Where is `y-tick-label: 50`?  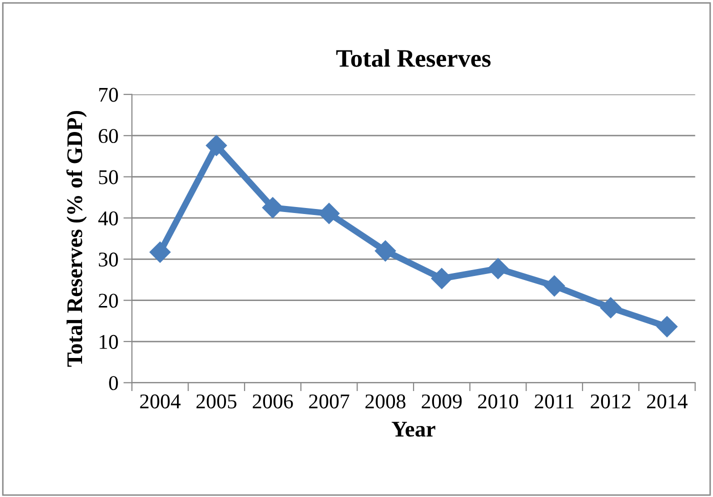 y-tick-label: 50 is located at coordinates (108, 177).